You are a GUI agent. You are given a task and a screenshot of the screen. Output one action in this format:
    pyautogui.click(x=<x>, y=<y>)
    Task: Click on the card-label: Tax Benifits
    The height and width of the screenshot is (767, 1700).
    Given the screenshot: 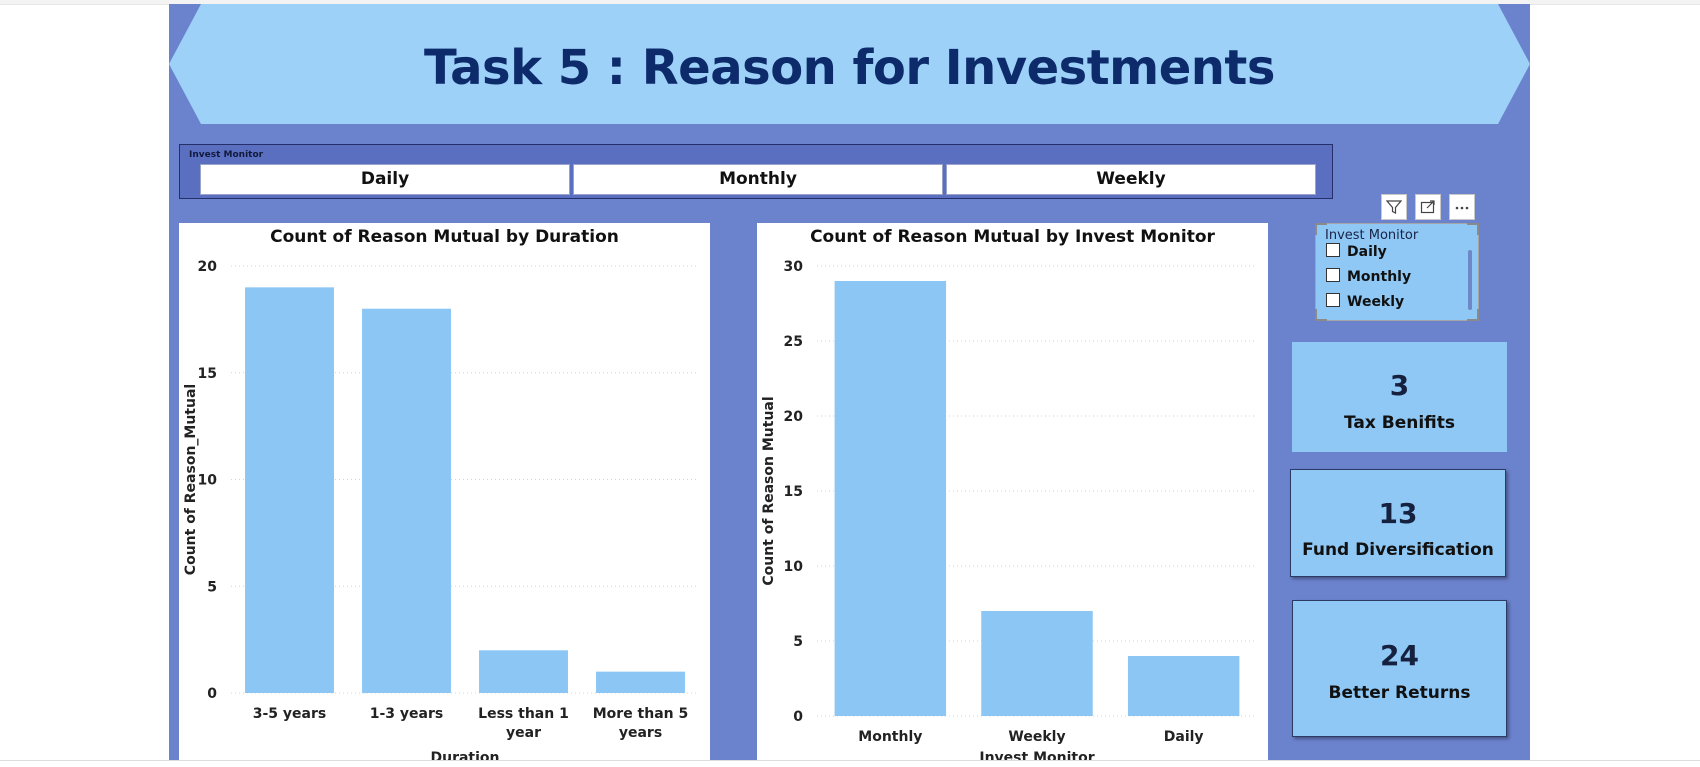 What is the action you would take?
    pyautogui.click(x=1399, y=423)
    